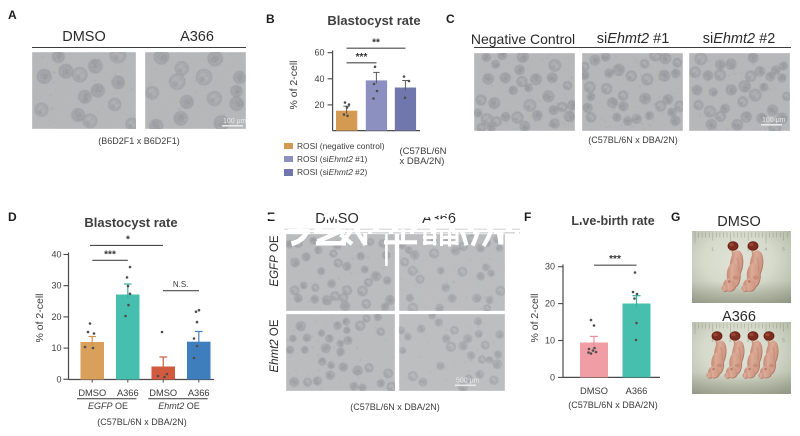 The image size is (800, 436). Describe the element at coordinates (181, 284) in the screenshot. I see `svg-text: N.S.` at that location.